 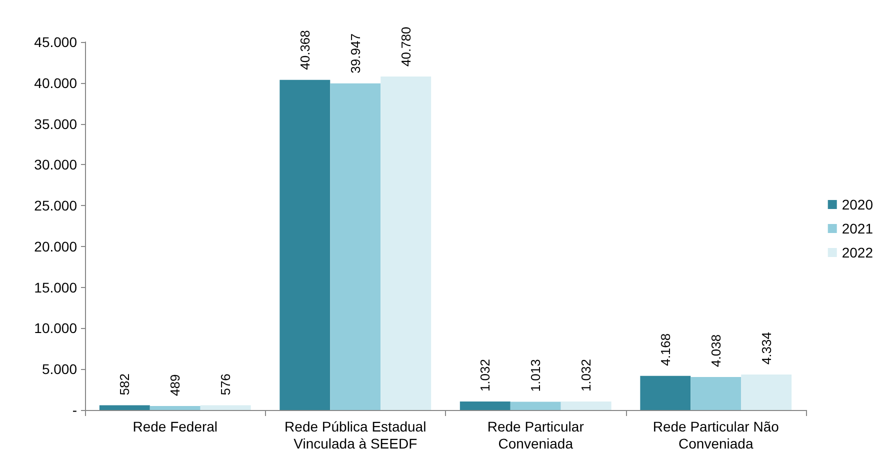 What do you see at coordinates (75, 410) in the screenshot?
I see `y-tick-label: -` at bounding box center [75, 410].